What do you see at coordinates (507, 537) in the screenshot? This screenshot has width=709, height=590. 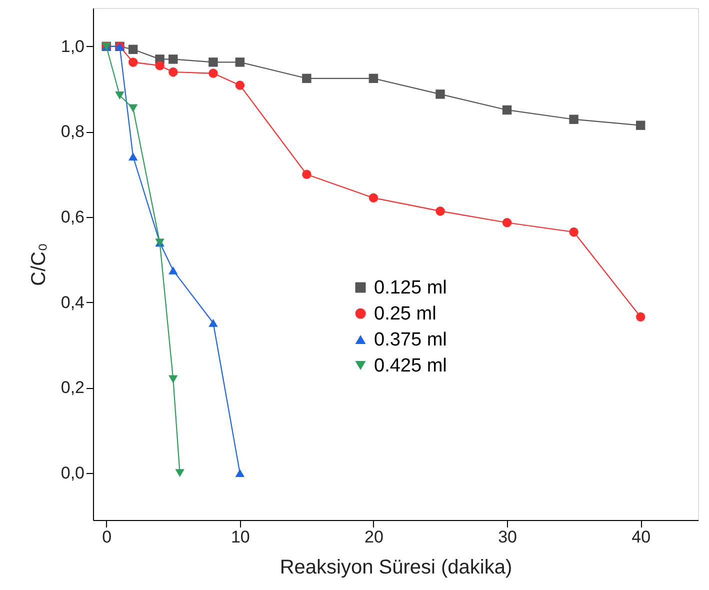 I see `x-tick-label: 30` at bounding box center [507, 537].